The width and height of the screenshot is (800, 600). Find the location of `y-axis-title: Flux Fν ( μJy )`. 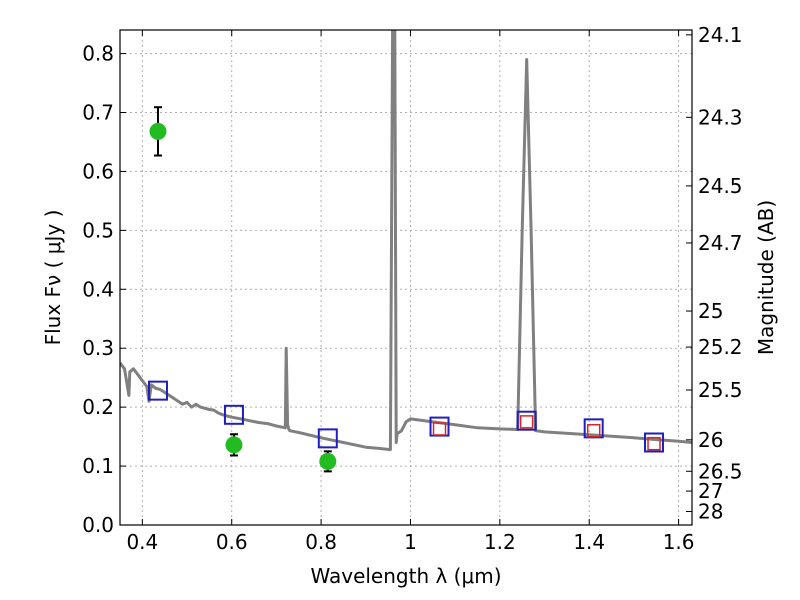

y-axis-title: Flux Fν ( μJy ) is located at coordinates (53, 278).